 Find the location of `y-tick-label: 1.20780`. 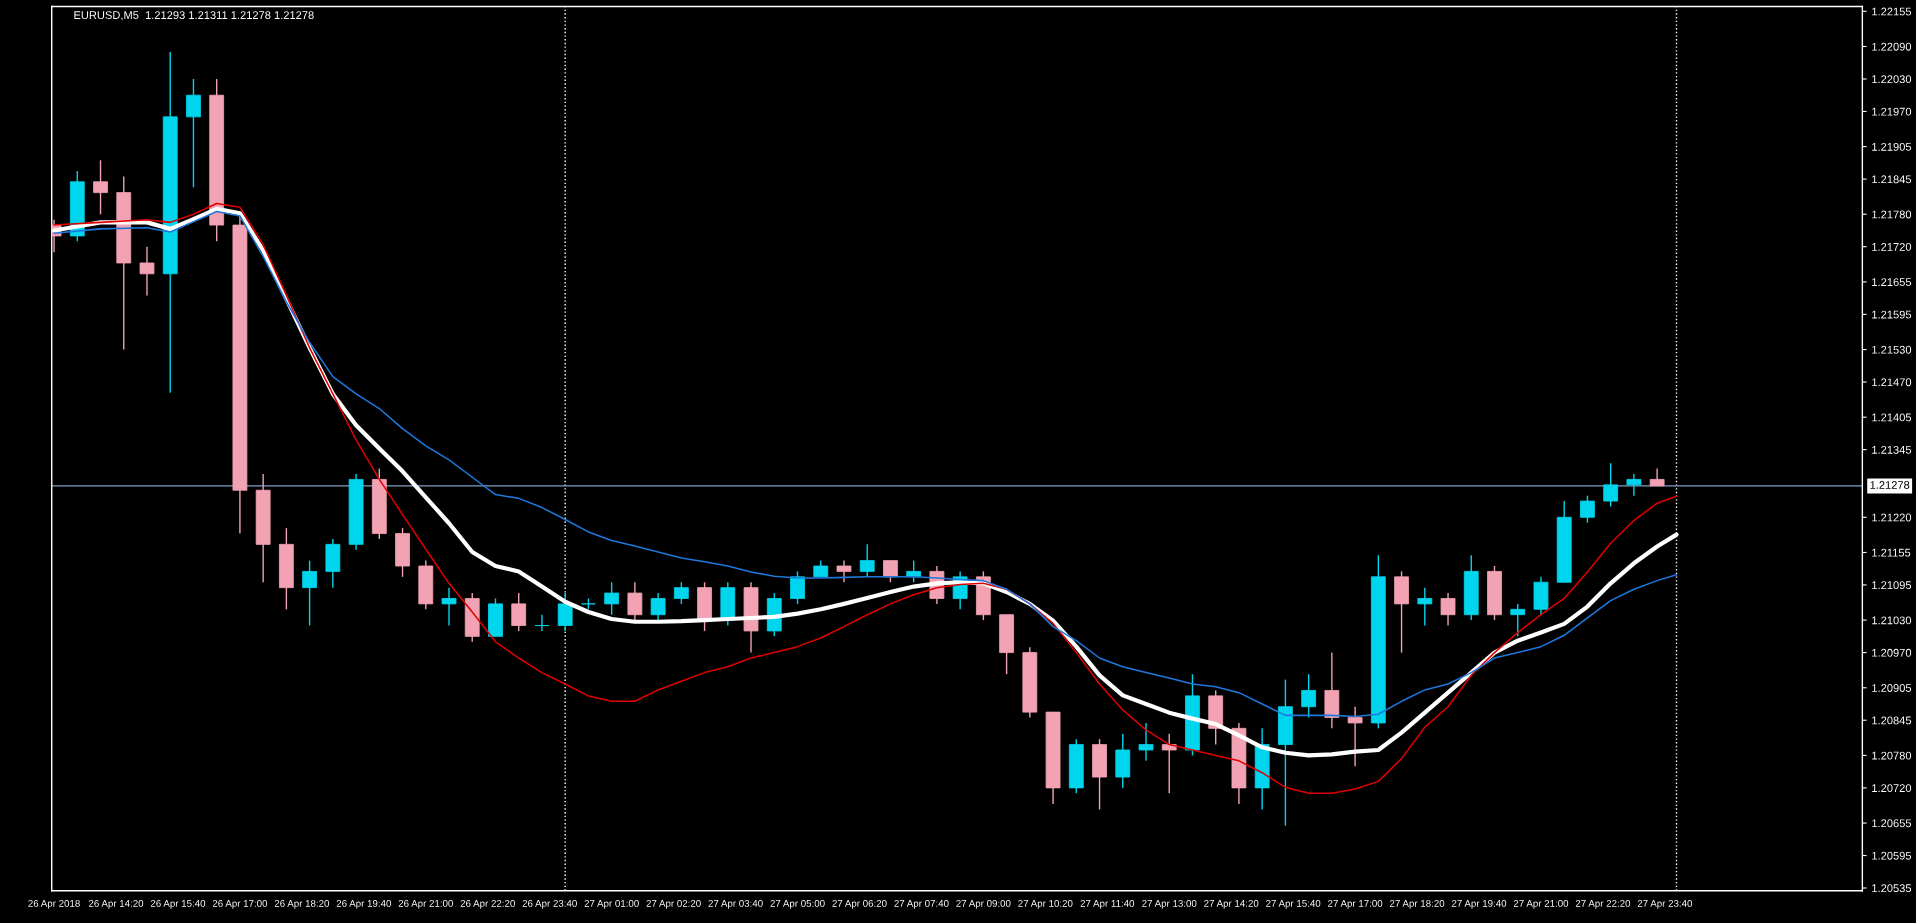

y-tick-label: 1.20780 is located at coordinates (1892, 755).